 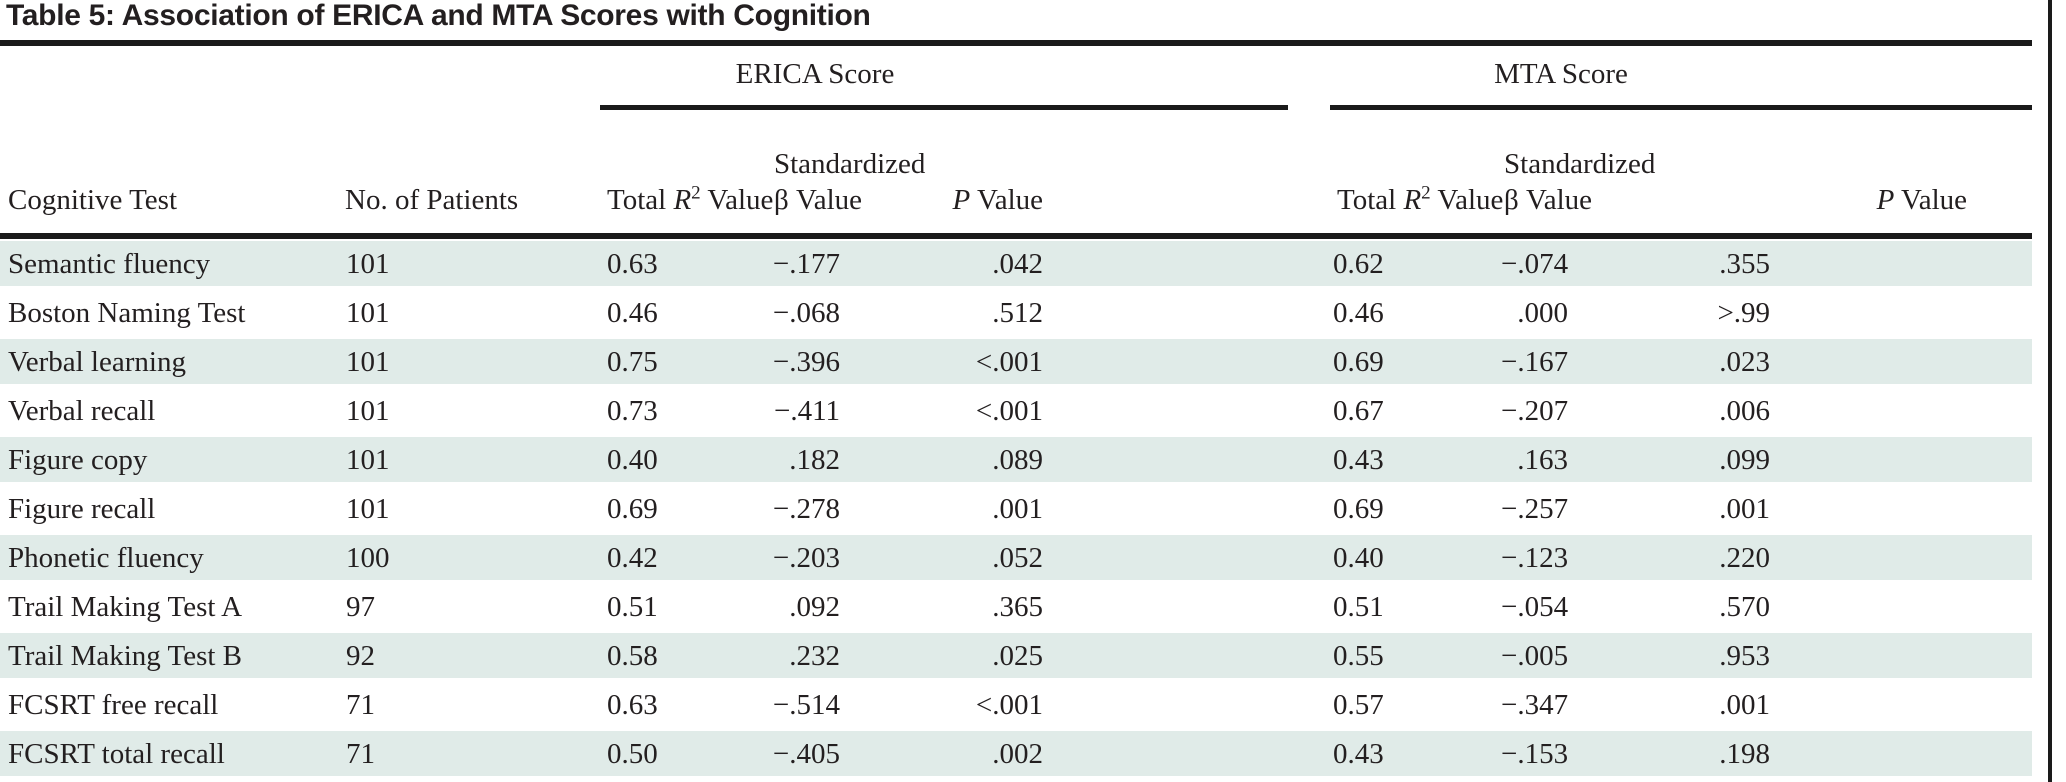 What do you see at coordinates (1536, 263) in the screenshot?
I see `table-cell: −.074` at bounding box center [1536, 263].